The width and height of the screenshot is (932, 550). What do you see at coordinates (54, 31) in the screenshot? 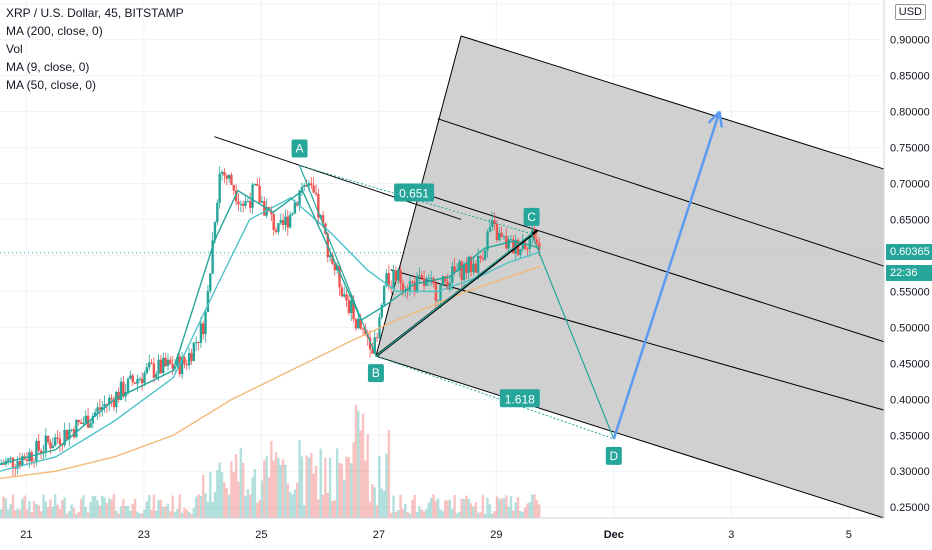
I see `legend-ma200: MA (200, close, 0)` at bounding box center [54, 31].